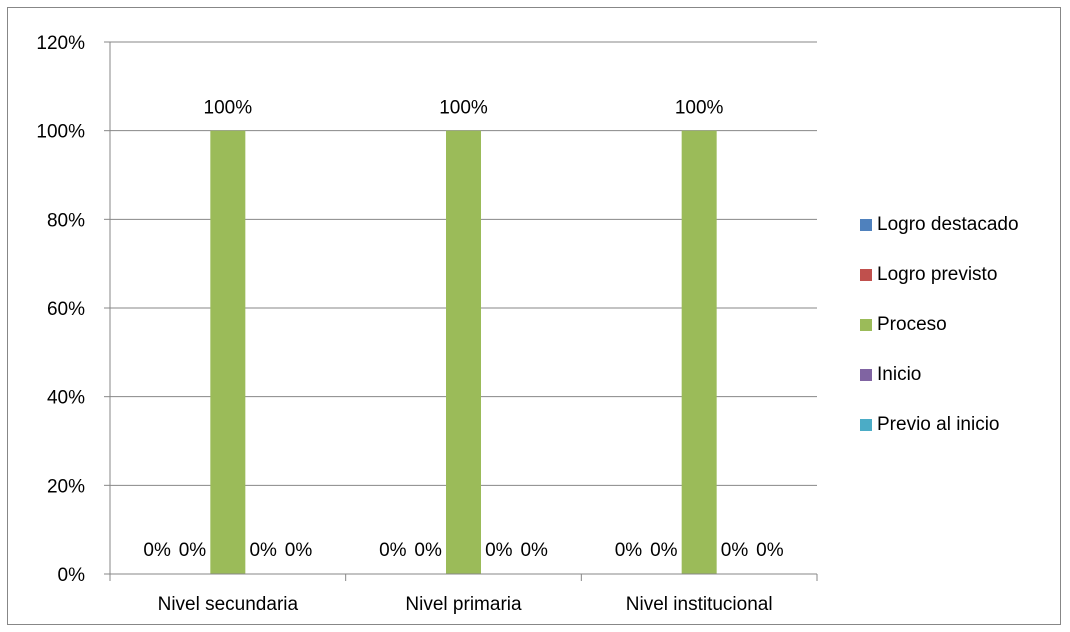 The width and height of the screenshot is (1070, 632). I want to click on y-tick-label: 80%, so click(66, 220).